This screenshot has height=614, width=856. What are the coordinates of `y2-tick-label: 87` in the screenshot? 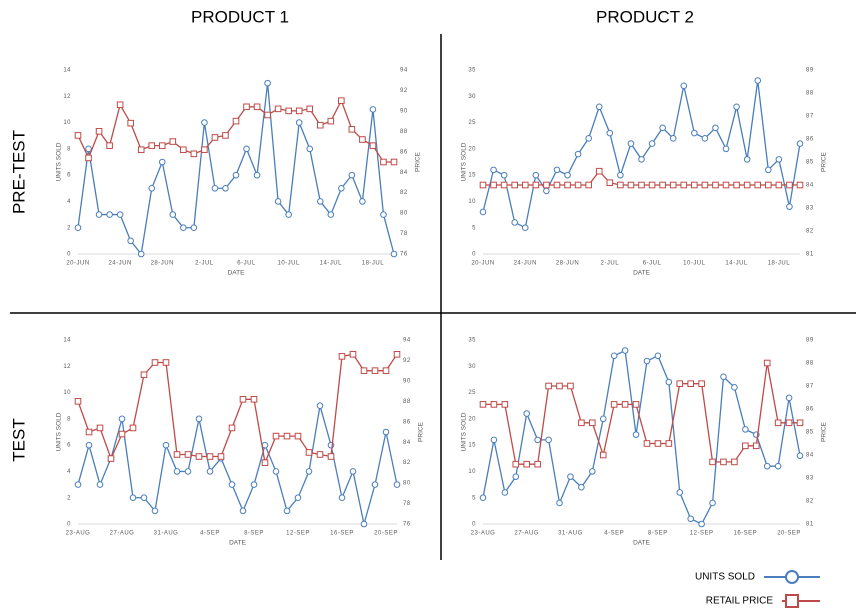 It's located at (810, 117).